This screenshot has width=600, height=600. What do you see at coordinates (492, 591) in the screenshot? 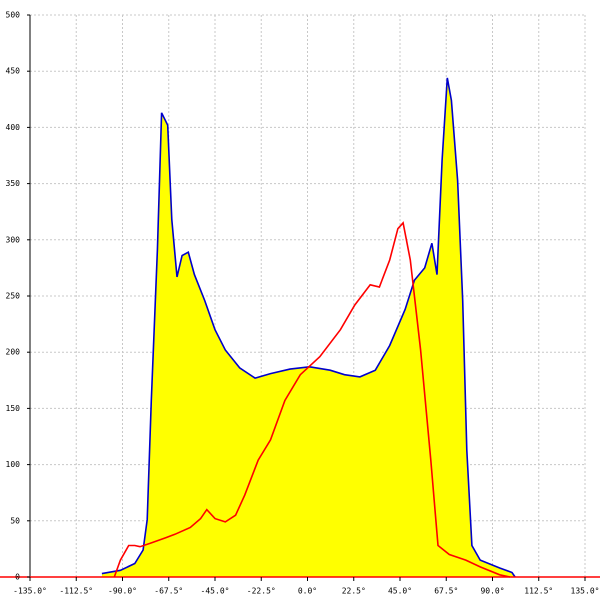
I see `x-tick-label: 90.0°` at bounding box center [492, 591].